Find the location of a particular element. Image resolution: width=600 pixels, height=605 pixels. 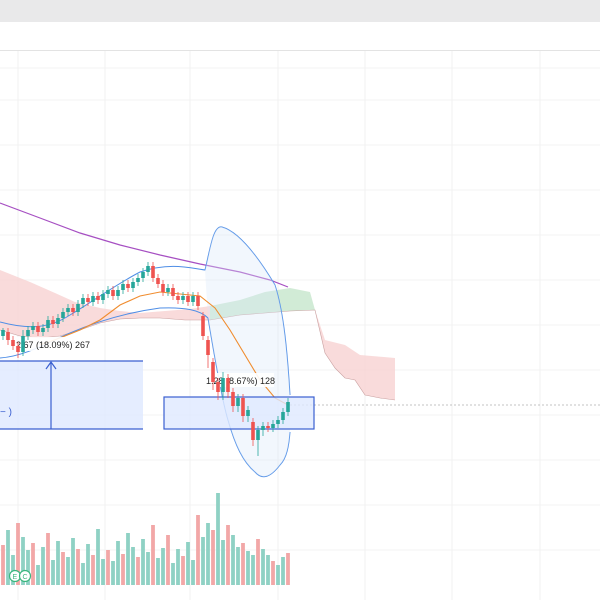

measure-left-label: 2.67 (18.09%) 267 is located at coordinates (53, 345).